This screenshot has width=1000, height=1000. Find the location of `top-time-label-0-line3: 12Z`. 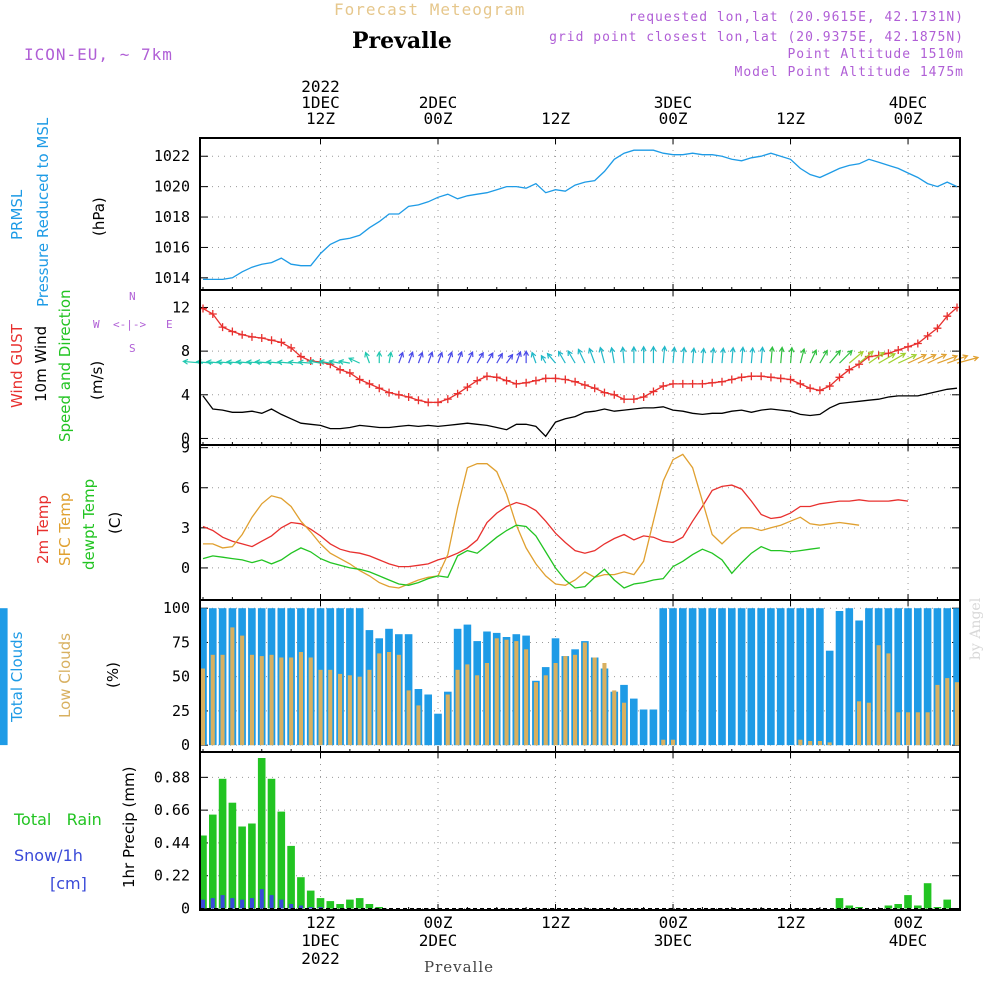

top-time-label-0-line3: 12Z is located at coordinates (320, 118).